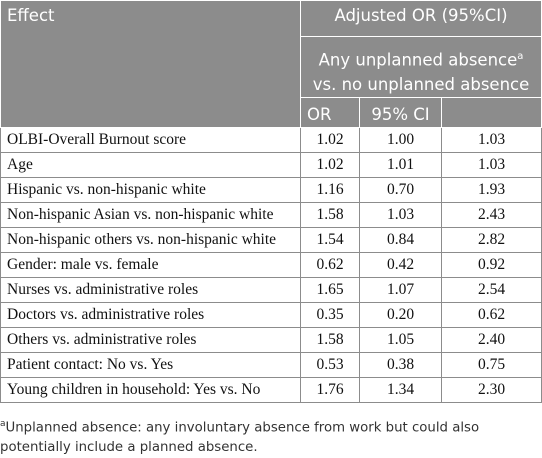 The image size is (542, 458). What do you see at coordinates (330, 112) in the screenshot?
I see `or-column-header: OR` at bounding box center [330, 112].